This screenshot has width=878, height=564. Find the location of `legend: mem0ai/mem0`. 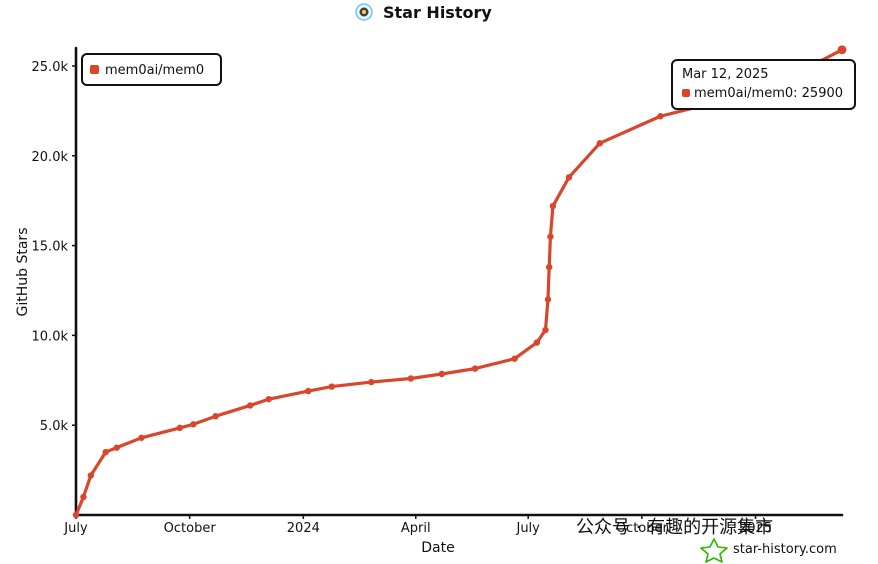

legend: mem0ai/mem0 is located at coordinates (151, 69).